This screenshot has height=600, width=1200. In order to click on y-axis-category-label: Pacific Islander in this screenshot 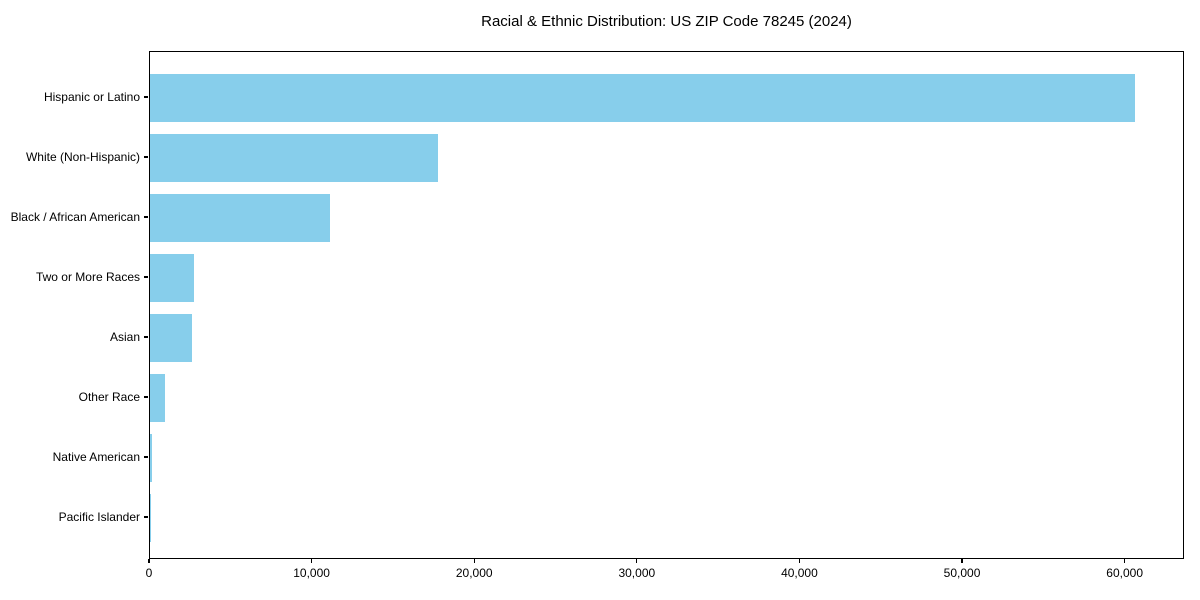, I will do `click(99, 516)`.